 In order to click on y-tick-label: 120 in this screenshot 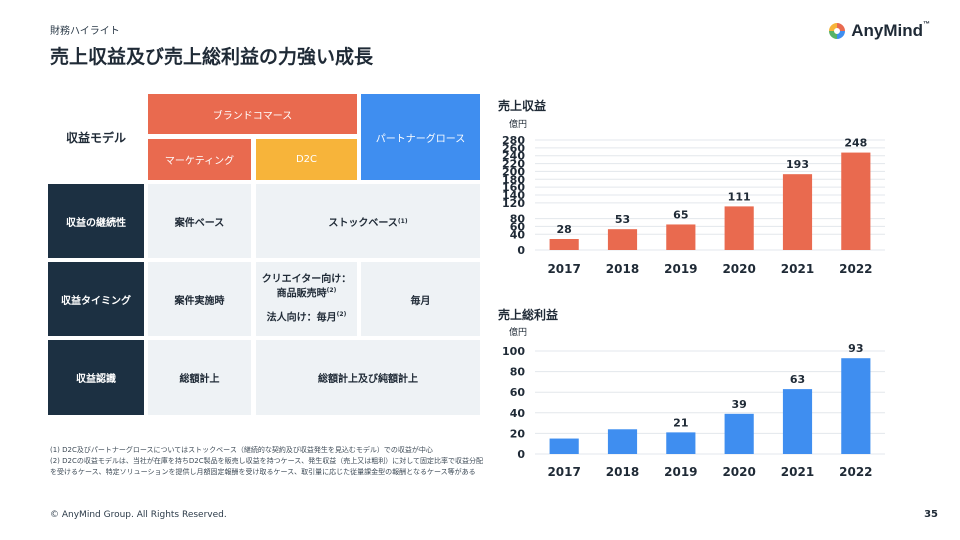, I will do `click(513, 203)`.